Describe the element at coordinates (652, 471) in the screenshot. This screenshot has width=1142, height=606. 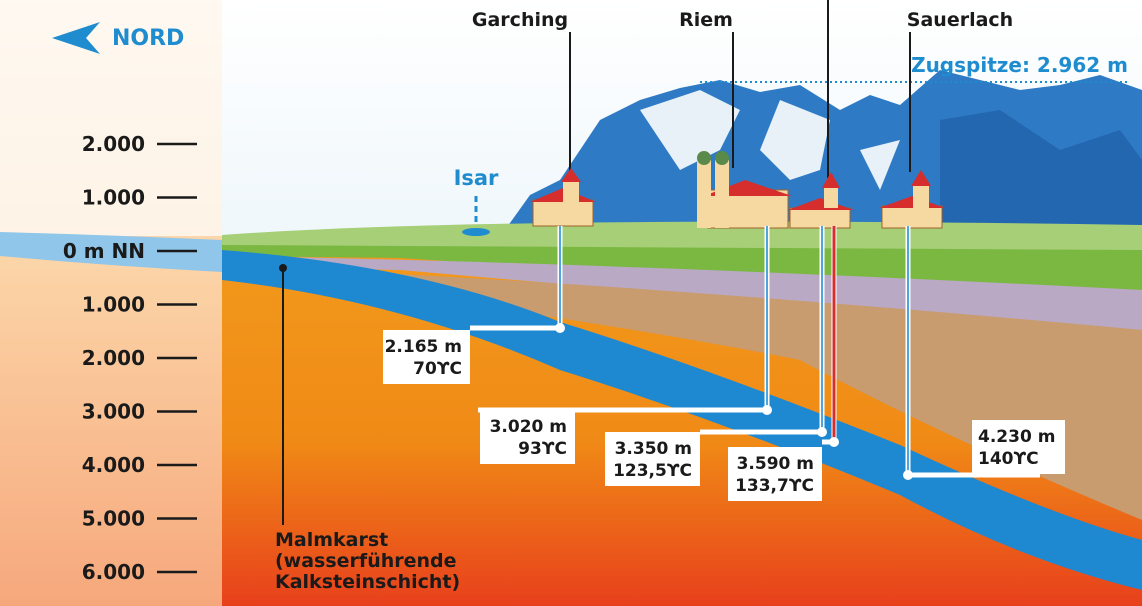
I see `well-temperature: 123,5ϒC` at that location.